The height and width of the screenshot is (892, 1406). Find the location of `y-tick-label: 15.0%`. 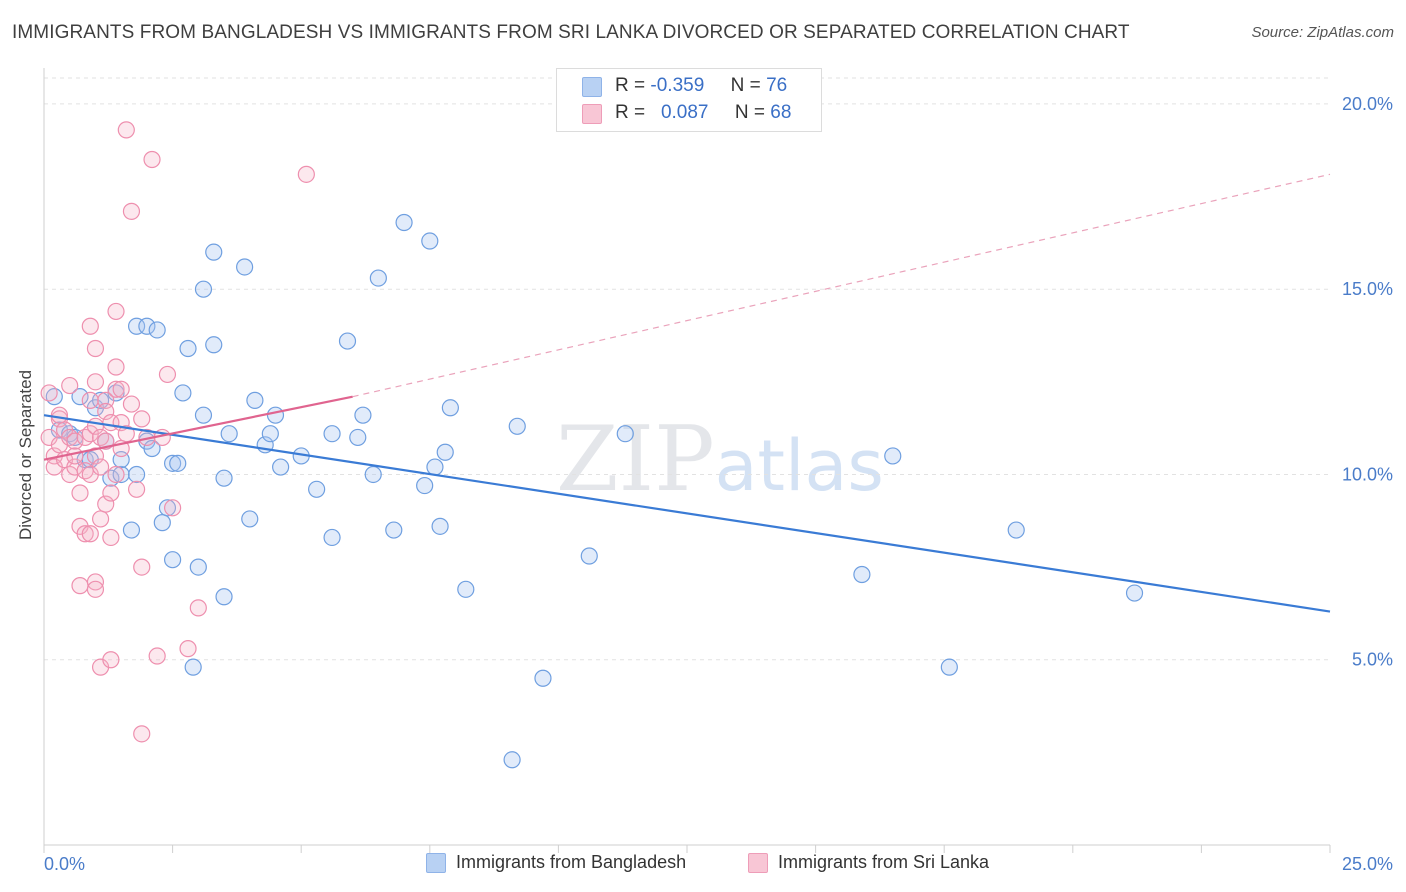

y-tick-label: 15.0% is located at coordinates (1367, 289).